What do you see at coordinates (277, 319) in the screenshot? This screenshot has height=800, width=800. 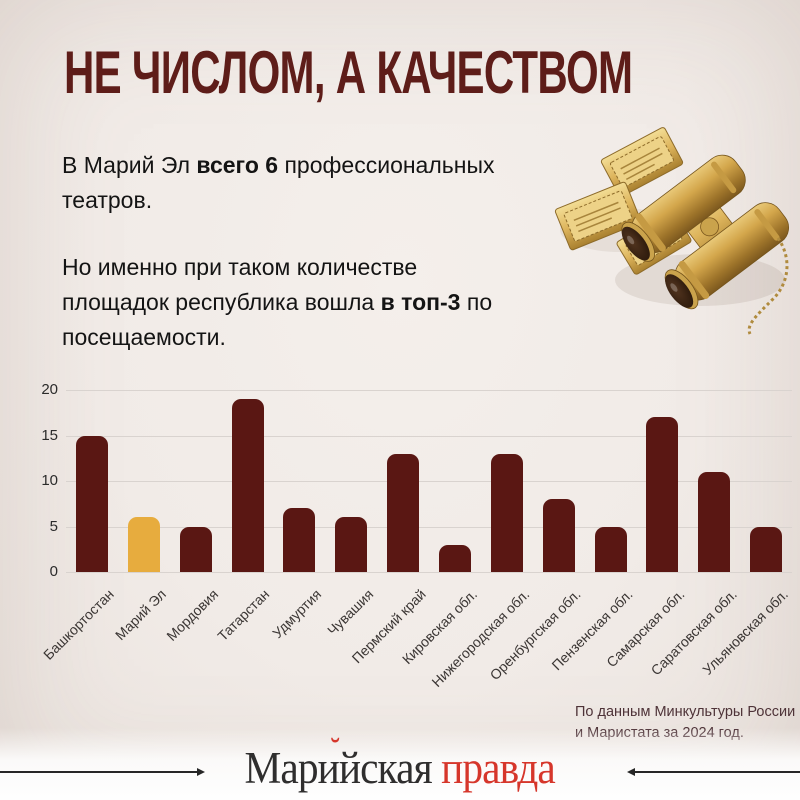 I see `intro-text: по посещаемости.` at bounding box center [277, 319].